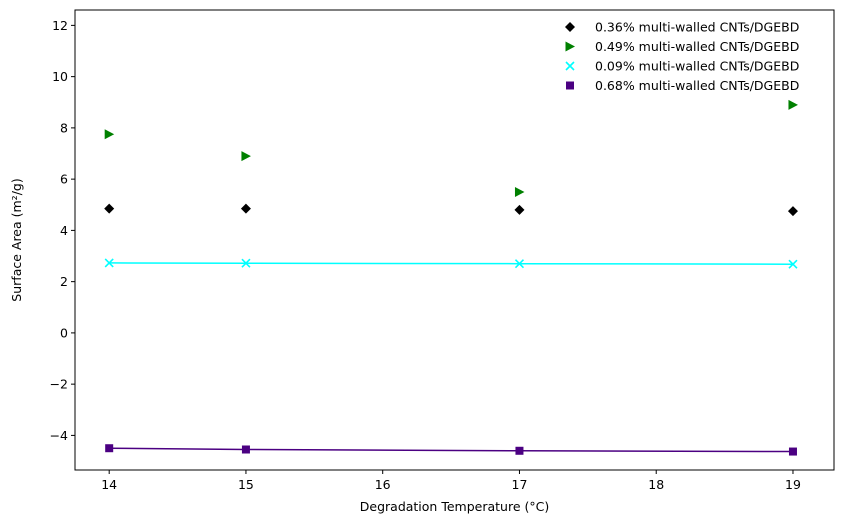  I want to click on legend-item: 0.49% multi-walled CNTs/DGEBD, so click(682, 46).